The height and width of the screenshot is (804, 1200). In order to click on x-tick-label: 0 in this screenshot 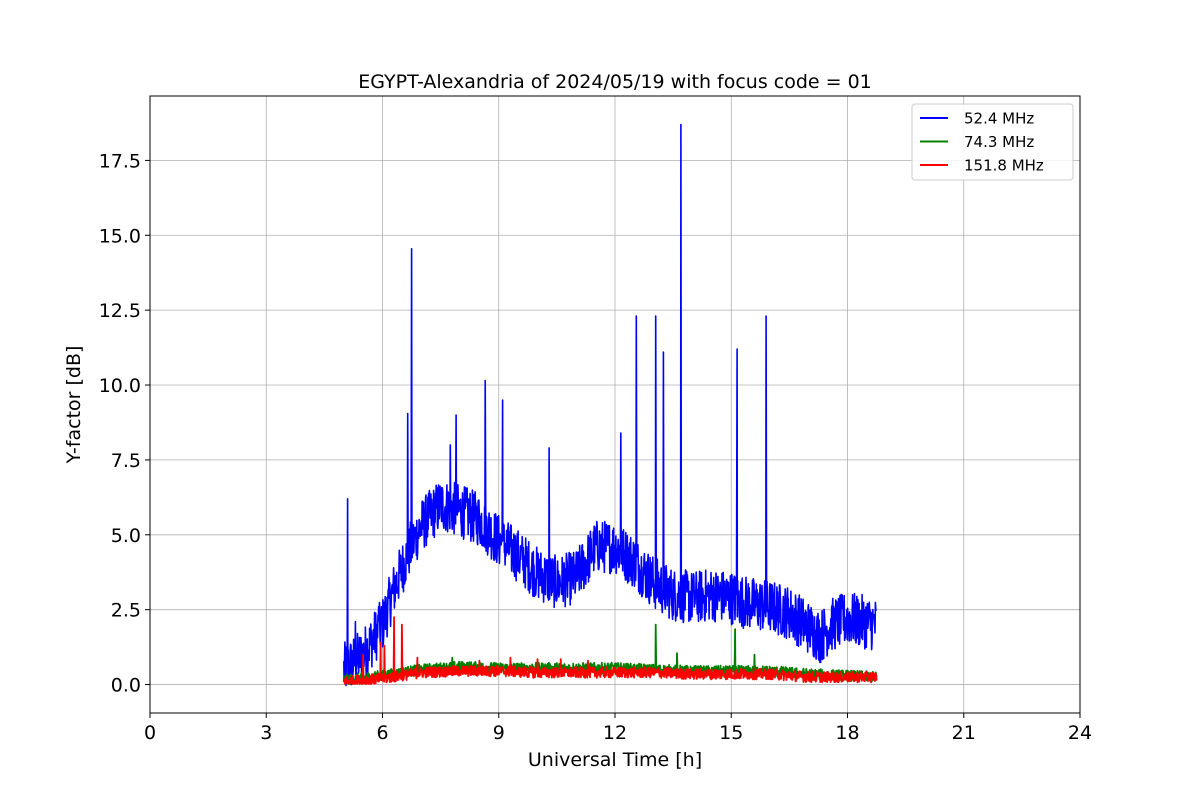, I will do `click(150, 733)`.